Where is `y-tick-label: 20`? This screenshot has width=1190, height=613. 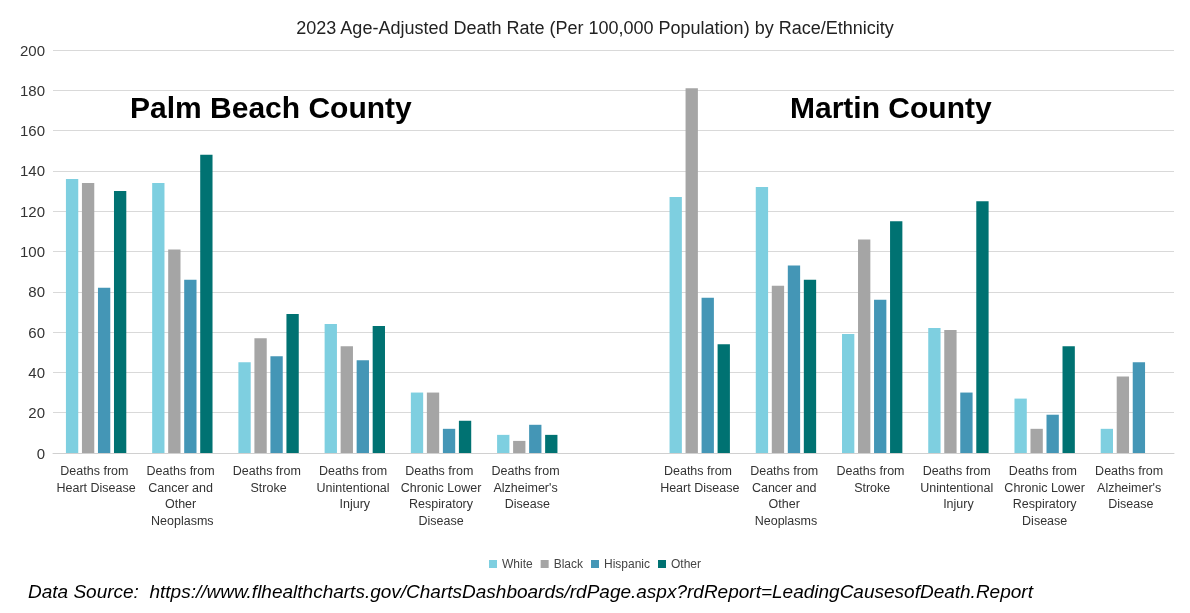
y-tick-label: 20 is located at coordinates (36, 413).